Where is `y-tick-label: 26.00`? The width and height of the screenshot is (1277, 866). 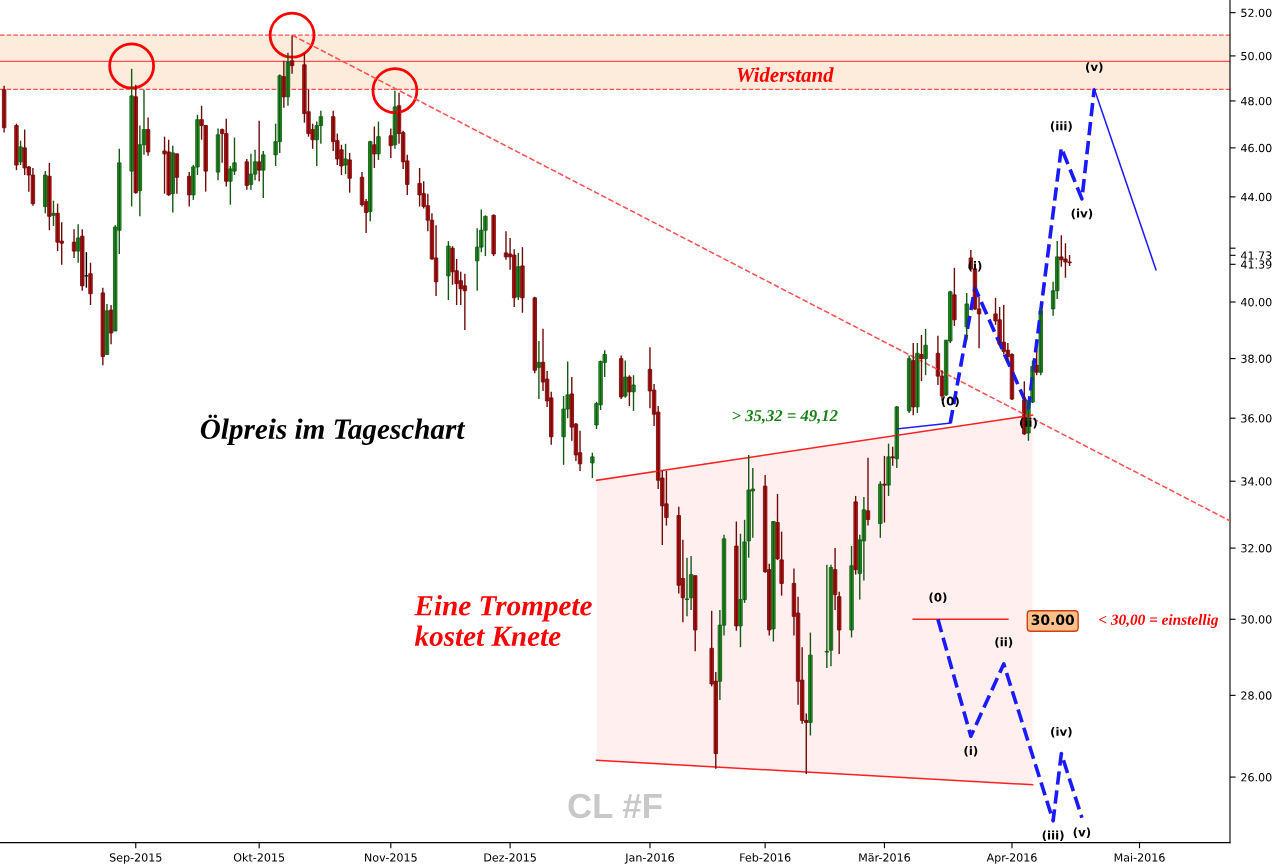
y-tick-label: 26.00 is located at coordinates (1256, 777).